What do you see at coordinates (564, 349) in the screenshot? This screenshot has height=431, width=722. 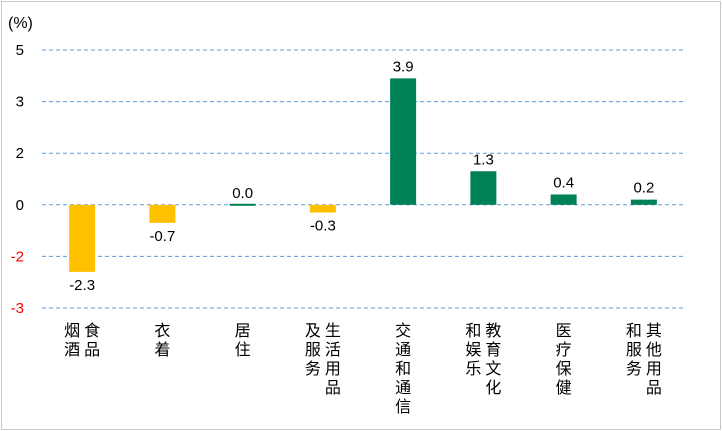 I see `category-label-char: 疗` at bounding box center [564, 349].